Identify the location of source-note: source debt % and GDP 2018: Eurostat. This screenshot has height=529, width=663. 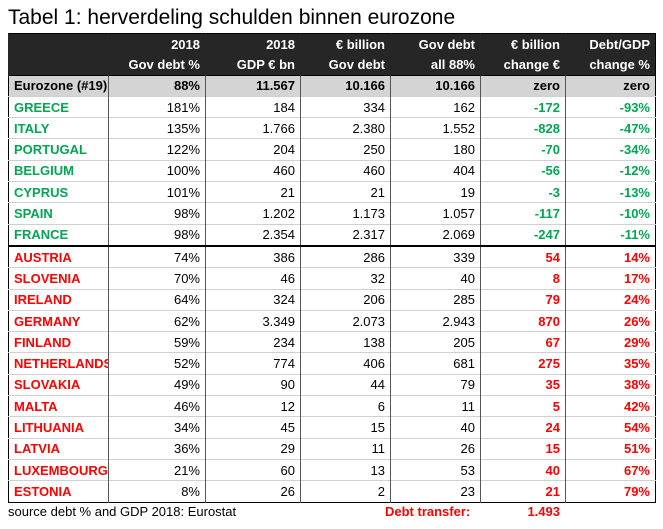
(122, 511).